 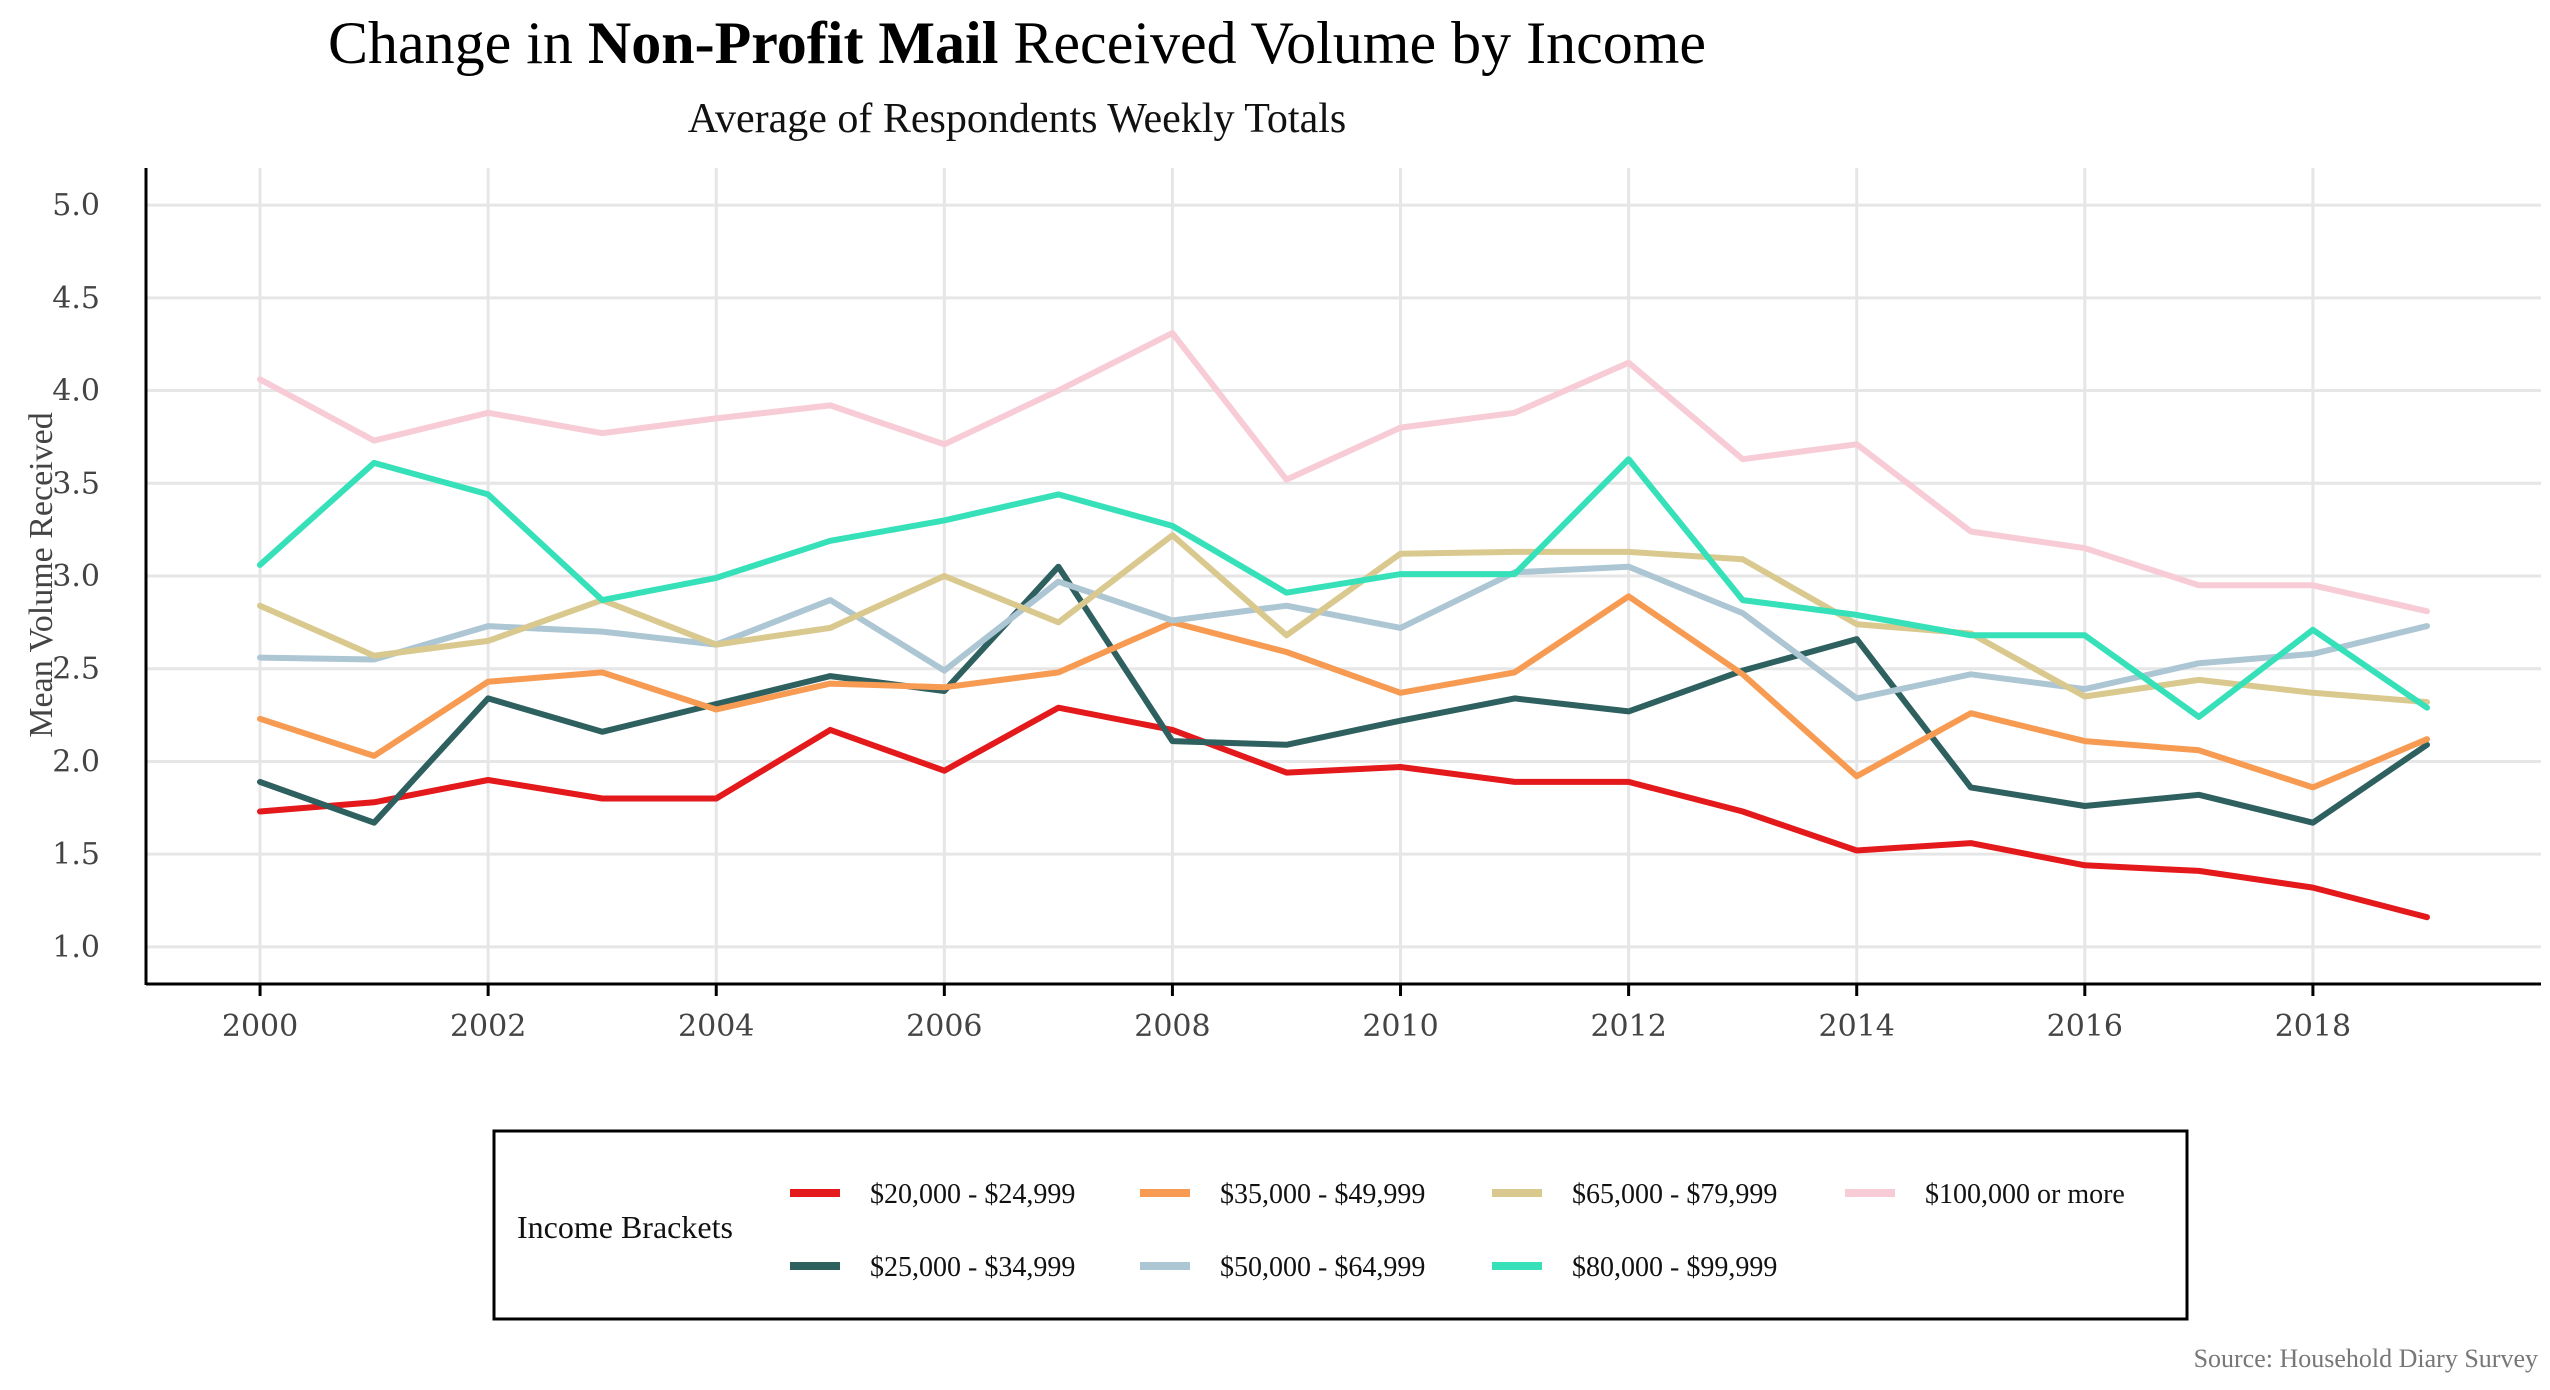 I want to click on legend-label: $25,000 - $34,999, so click(x=972, y=1267).